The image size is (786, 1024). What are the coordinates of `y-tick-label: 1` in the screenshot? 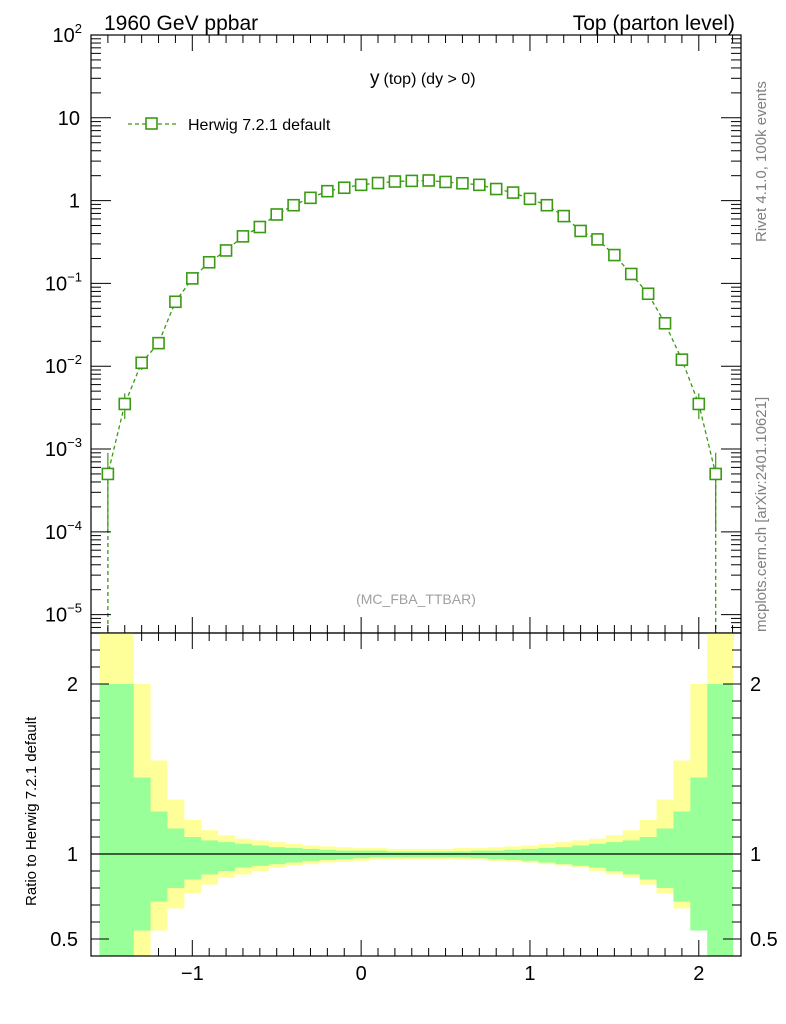 It's located at (74, 202).